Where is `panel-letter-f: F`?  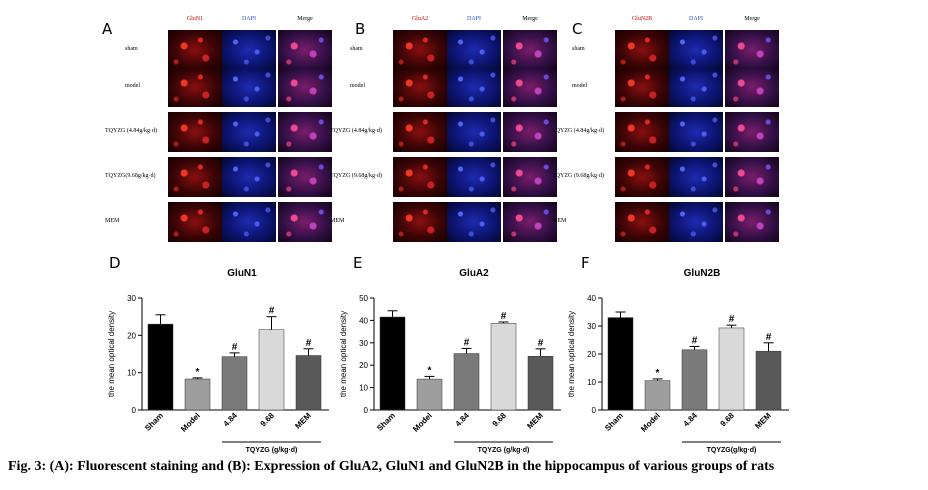
panel-letter-f: F is located at coordinates (585, 263).